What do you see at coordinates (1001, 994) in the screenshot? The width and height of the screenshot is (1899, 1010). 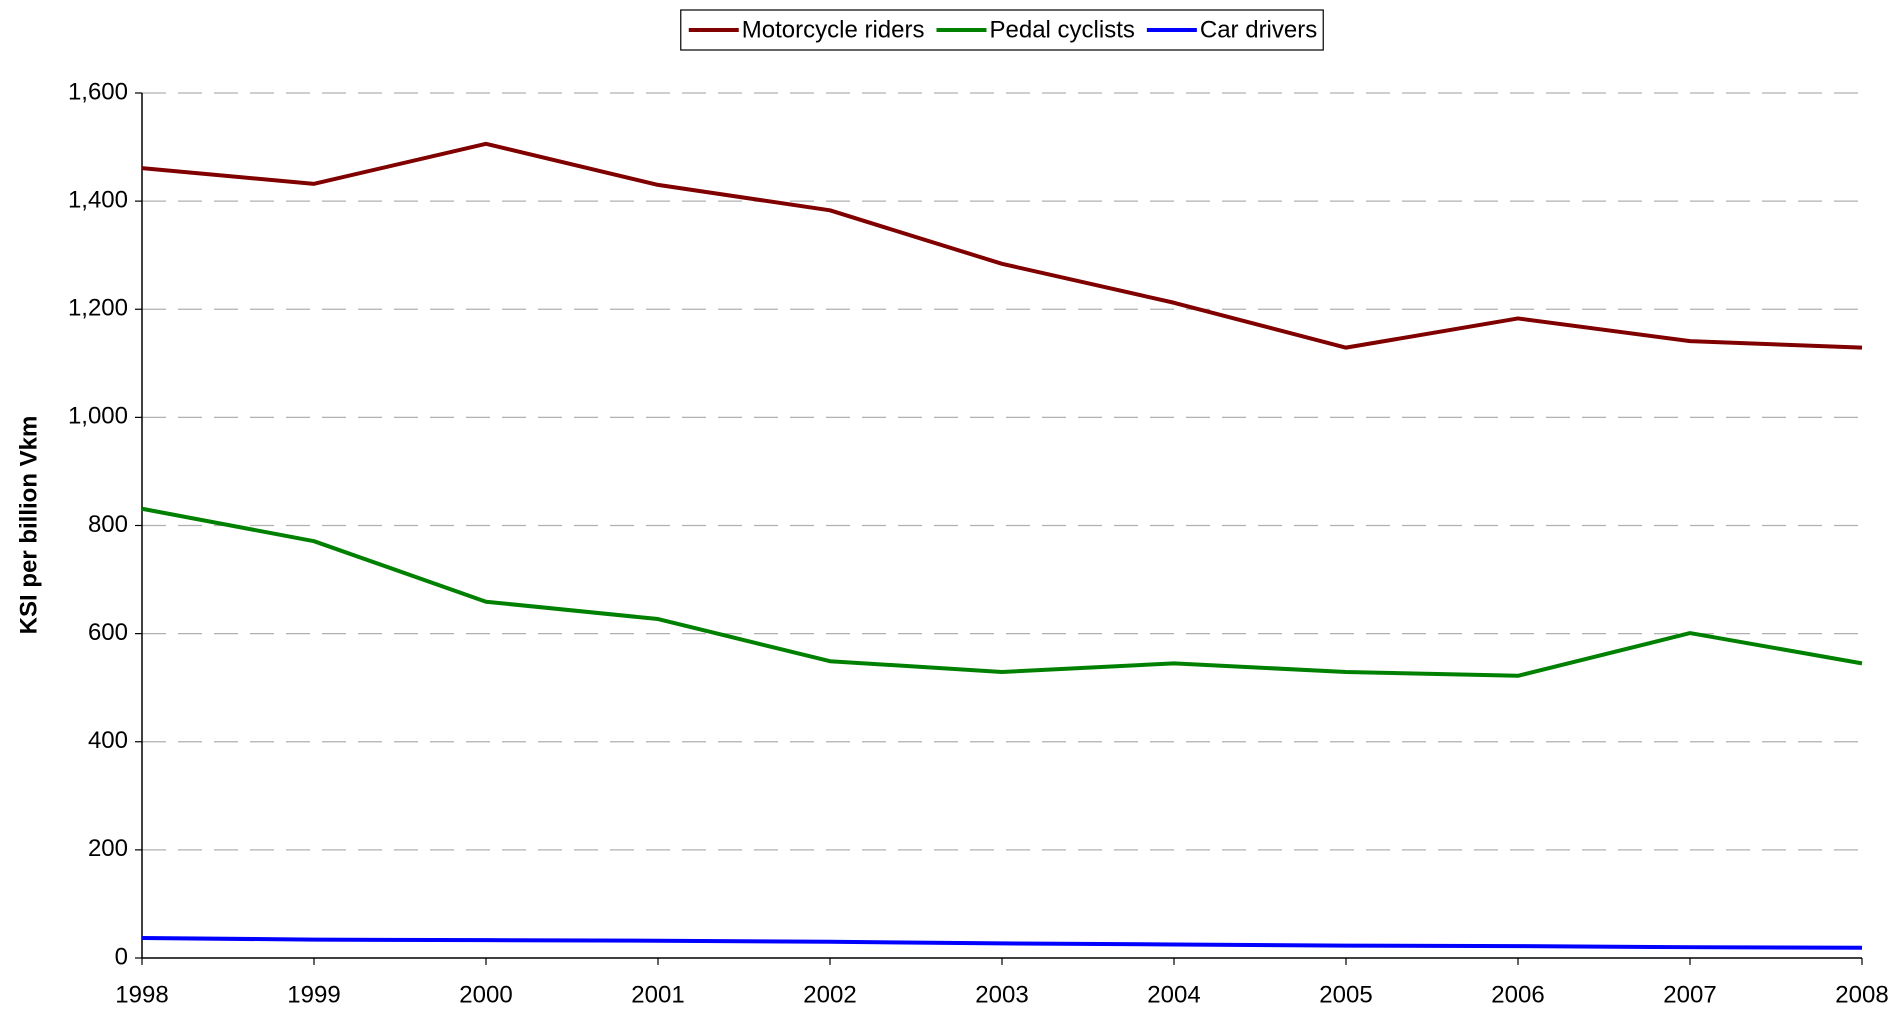 I see `x-tick-label: 2003` at bounding box center [1001, 994].